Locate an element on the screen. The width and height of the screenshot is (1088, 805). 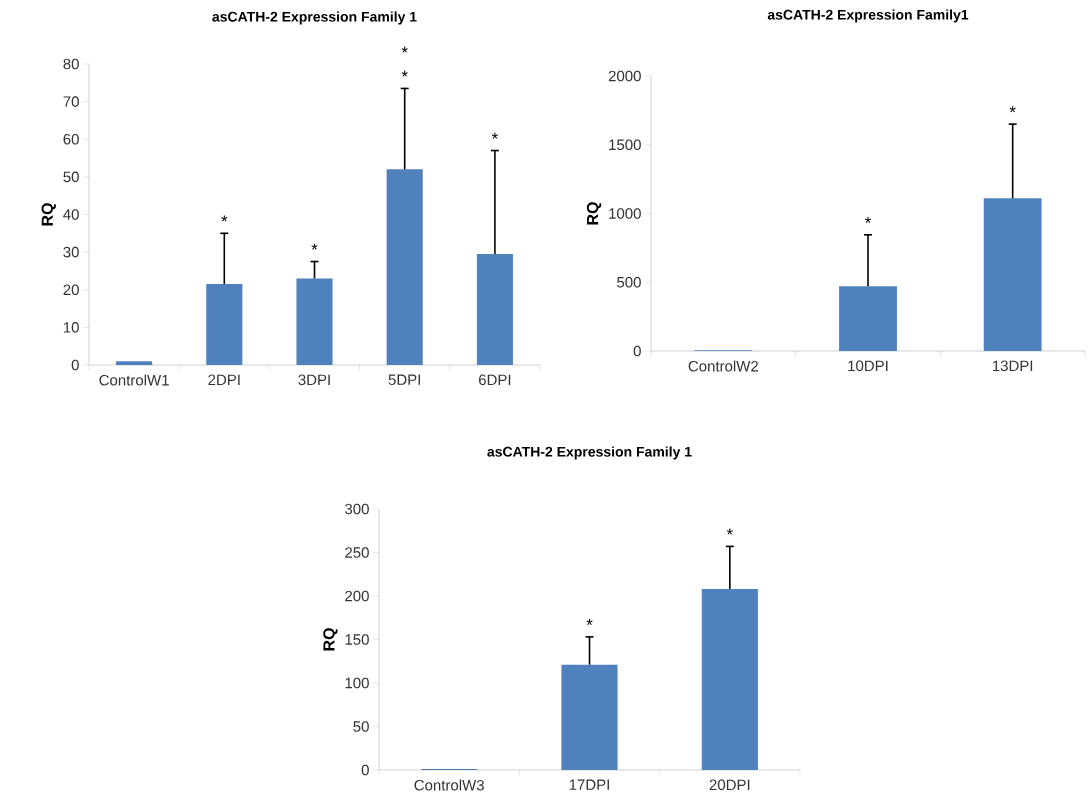
chart-title: asCATH-2 Expression Family1 is located at coordinates (868, 16).